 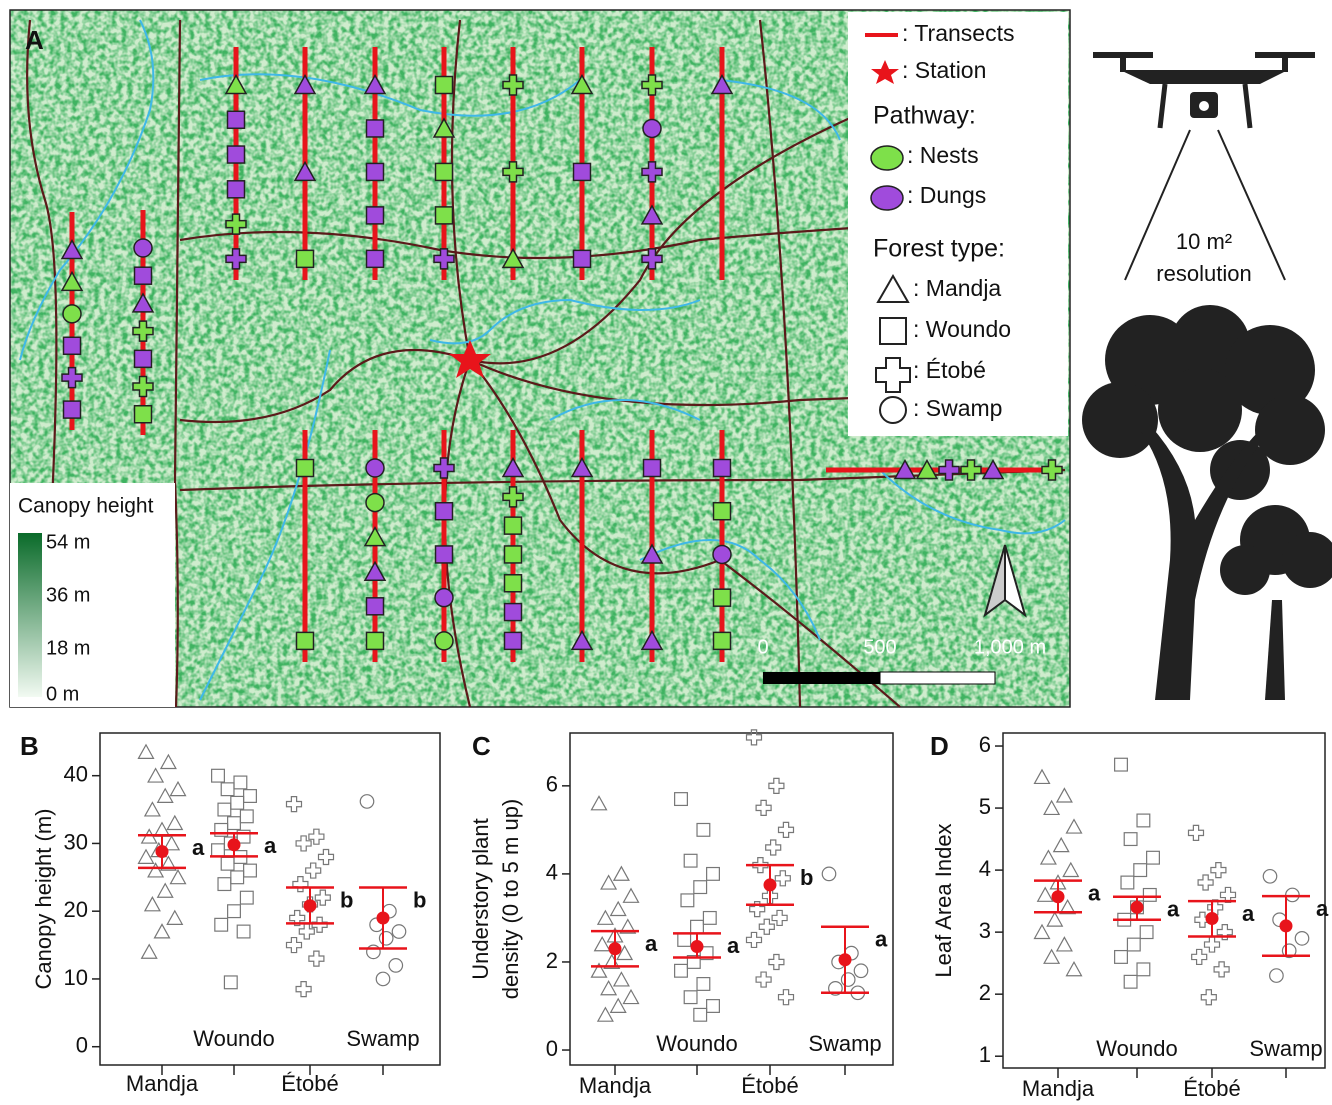 What do you see at coordinates (885, 72) in the screenshot?
I see `legend-station-key` at bounding box center [885, 72].